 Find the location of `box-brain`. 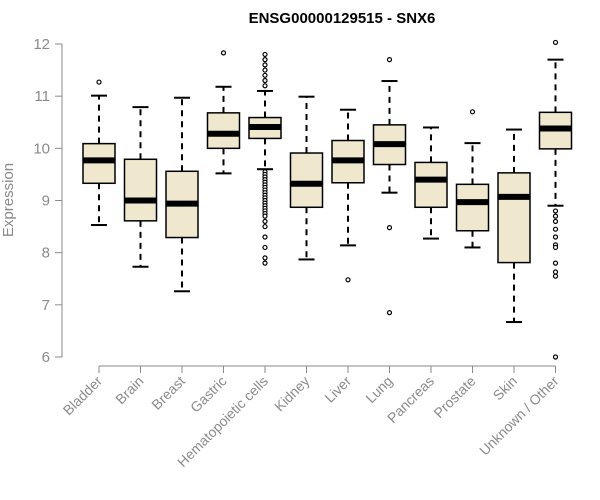

box-brain is located at coordinates (140, 187).